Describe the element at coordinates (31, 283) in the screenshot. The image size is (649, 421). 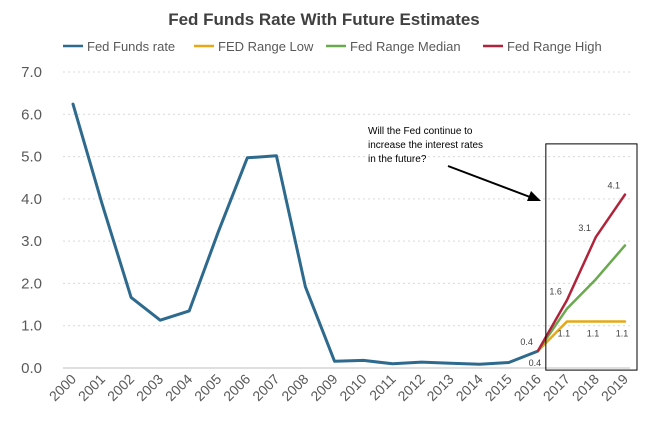
I see `y-tick-label: 2.0` at that location.